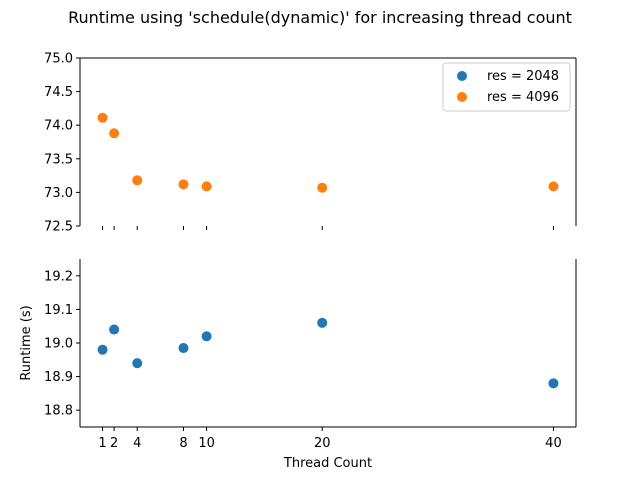 This screenshot has height=480, width=640. Describe the element at coordinates (523, 76) in the screenshot. I see `legend-label-res-2048: res = 2048` at that location.